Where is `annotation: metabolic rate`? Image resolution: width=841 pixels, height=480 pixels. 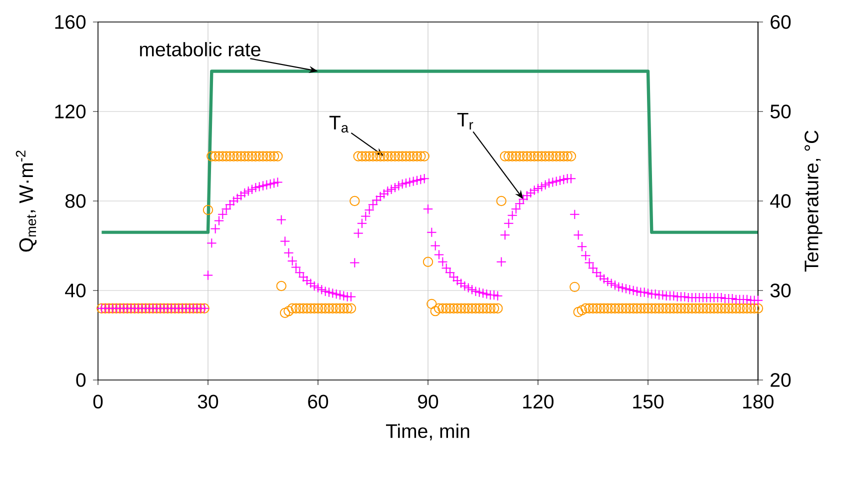 annotation: metabolic rate is located at coordinates (200, 49).